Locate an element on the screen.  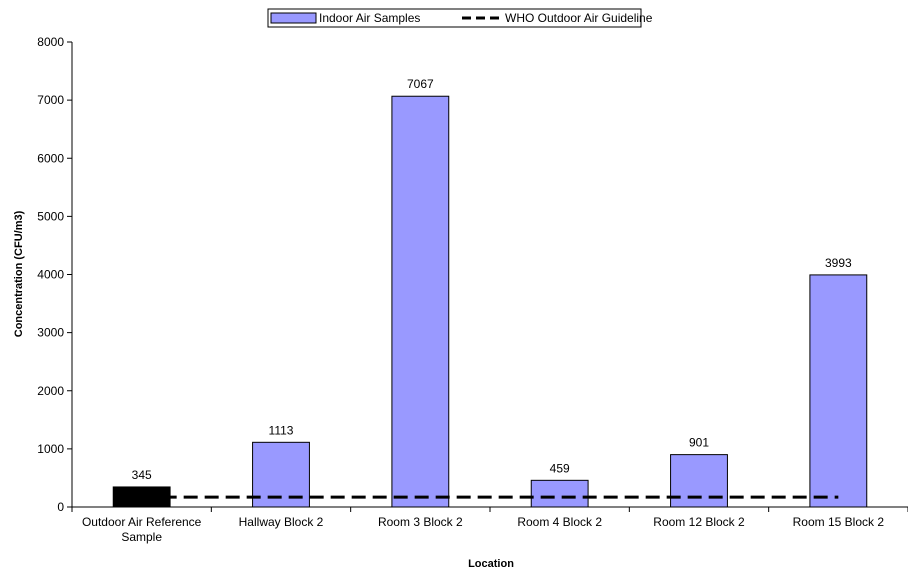
x-tick-label: Room 15 Block 2 is located at coordinates (839, 522).